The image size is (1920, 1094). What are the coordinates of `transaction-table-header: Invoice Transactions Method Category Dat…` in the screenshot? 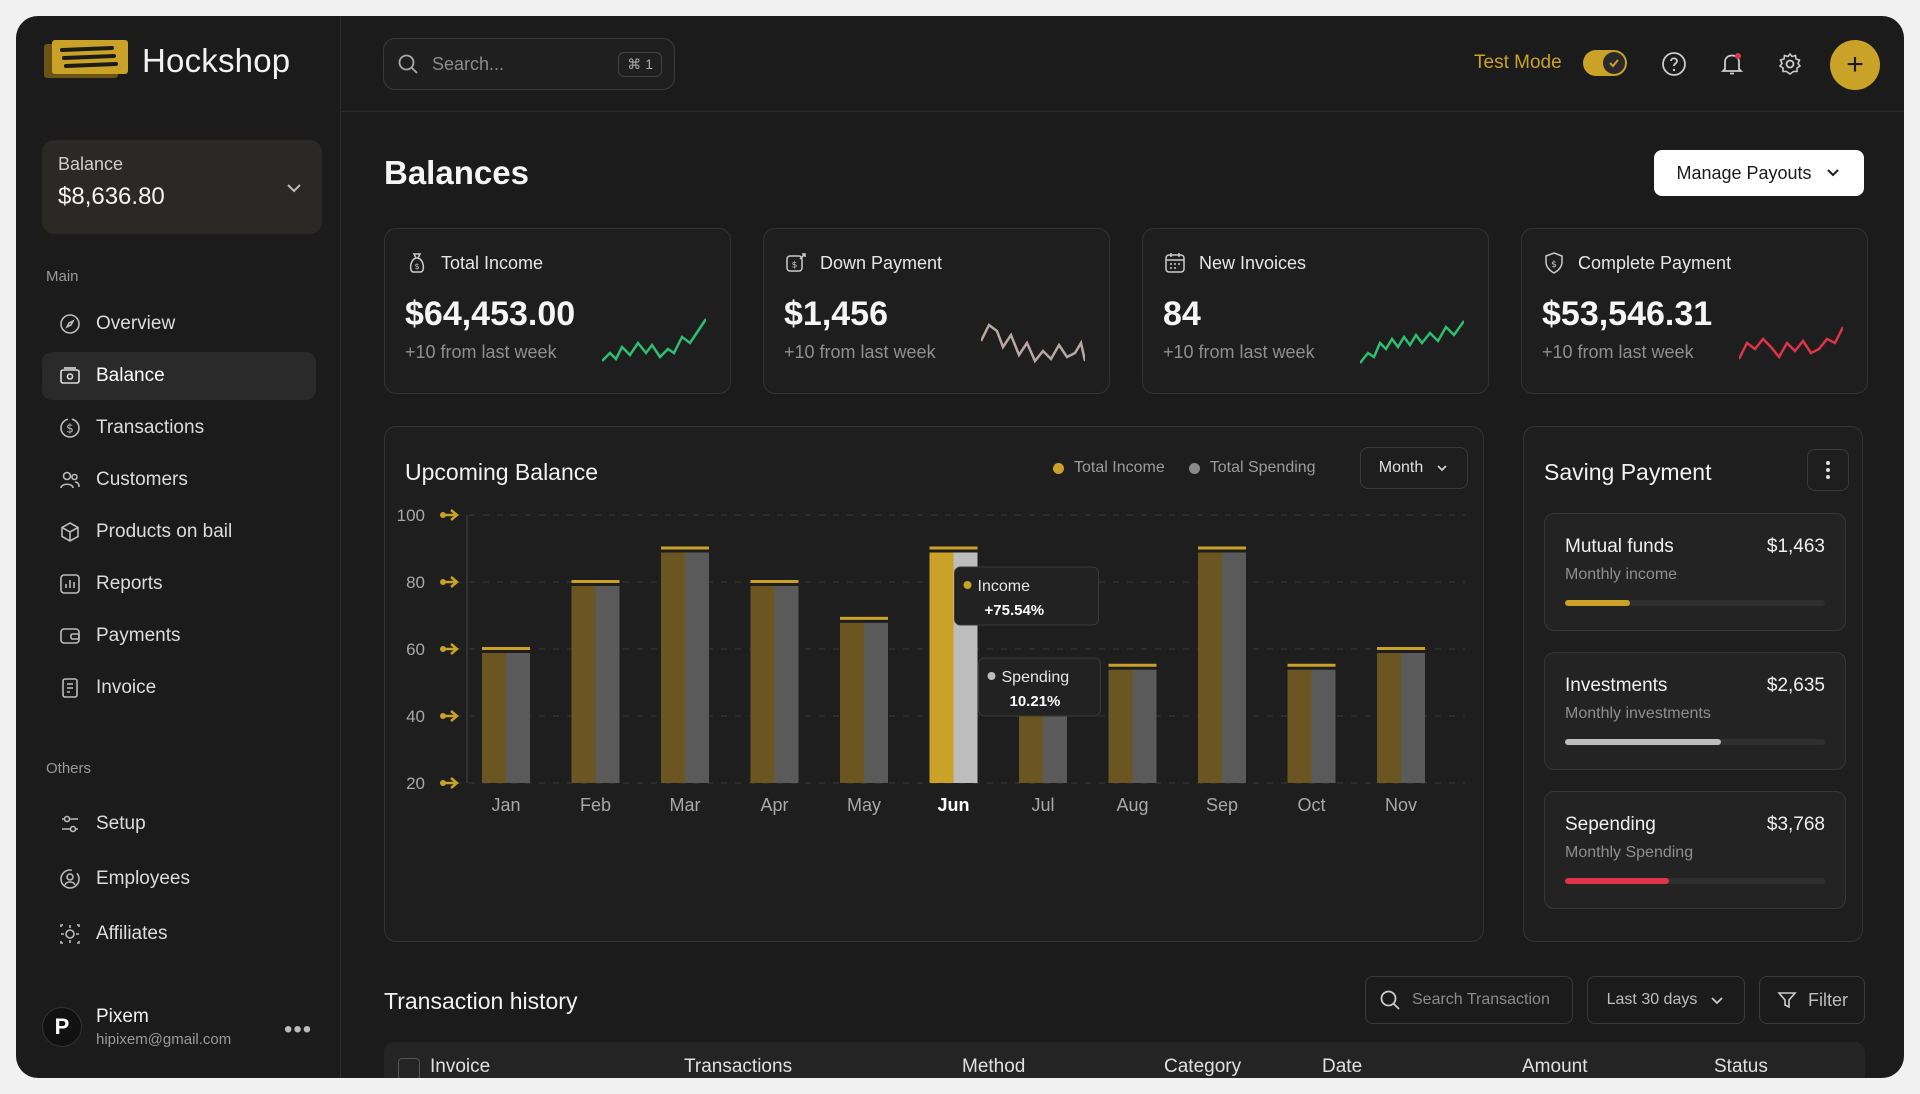 It's located at (1124, 1060).